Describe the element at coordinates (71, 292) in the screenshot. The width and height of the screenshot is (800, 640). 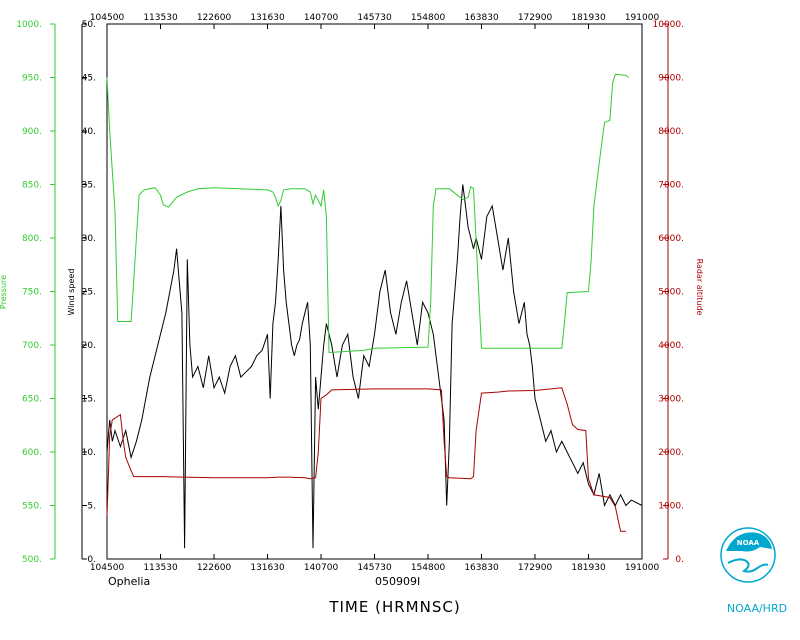
I see `wind-axis-title: Wind speed` at that location.